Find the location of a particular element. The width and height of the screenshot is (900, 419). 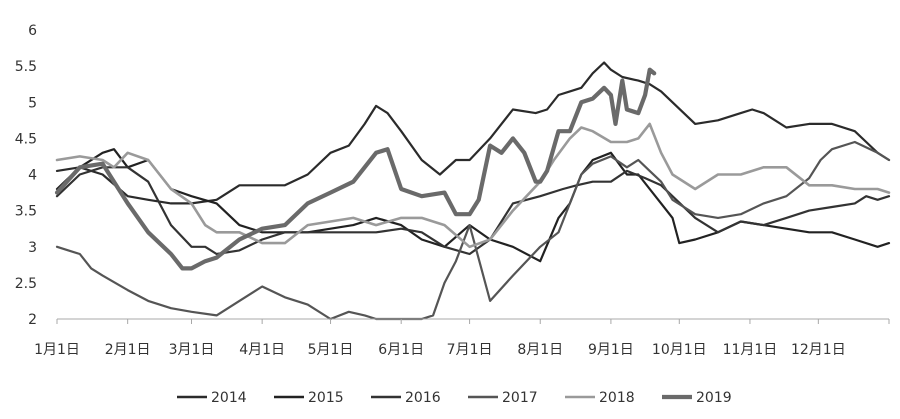

x-tick-label: 1月1日 is located at coordinates (57, 350).